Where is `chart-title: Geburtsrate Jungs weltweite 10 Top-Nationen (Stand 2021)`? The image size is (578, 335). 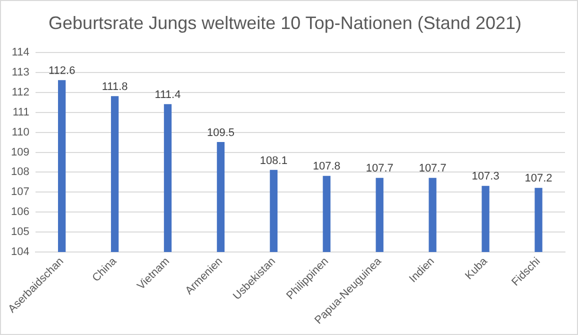 chart-title: Geburtsrate Jungs weltweite 10 Top-Nationen (Stand 2021) is located at coordinates (285, 22).